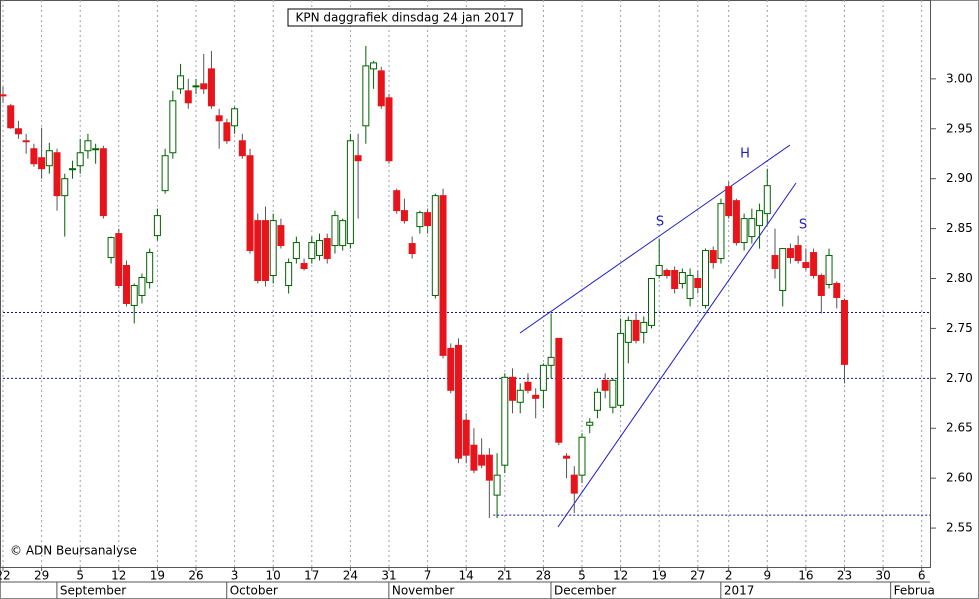  Describe the element at coordinates (959, 228) in the screenshot. I see `y-tick-label: 2.85` at that location.